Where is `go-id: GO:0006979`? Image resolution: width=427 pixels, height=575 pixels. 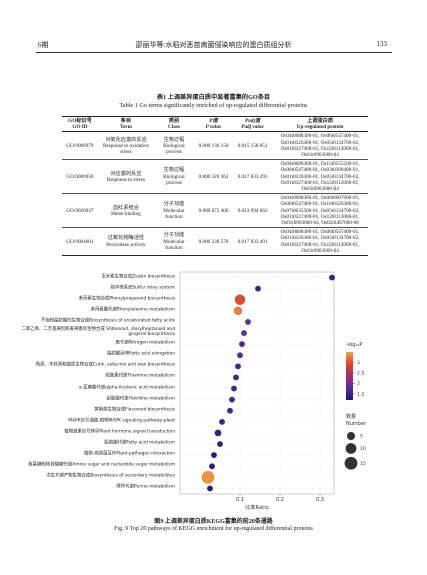
go-id: GO:0006979 is located at coordinates (80, 145).